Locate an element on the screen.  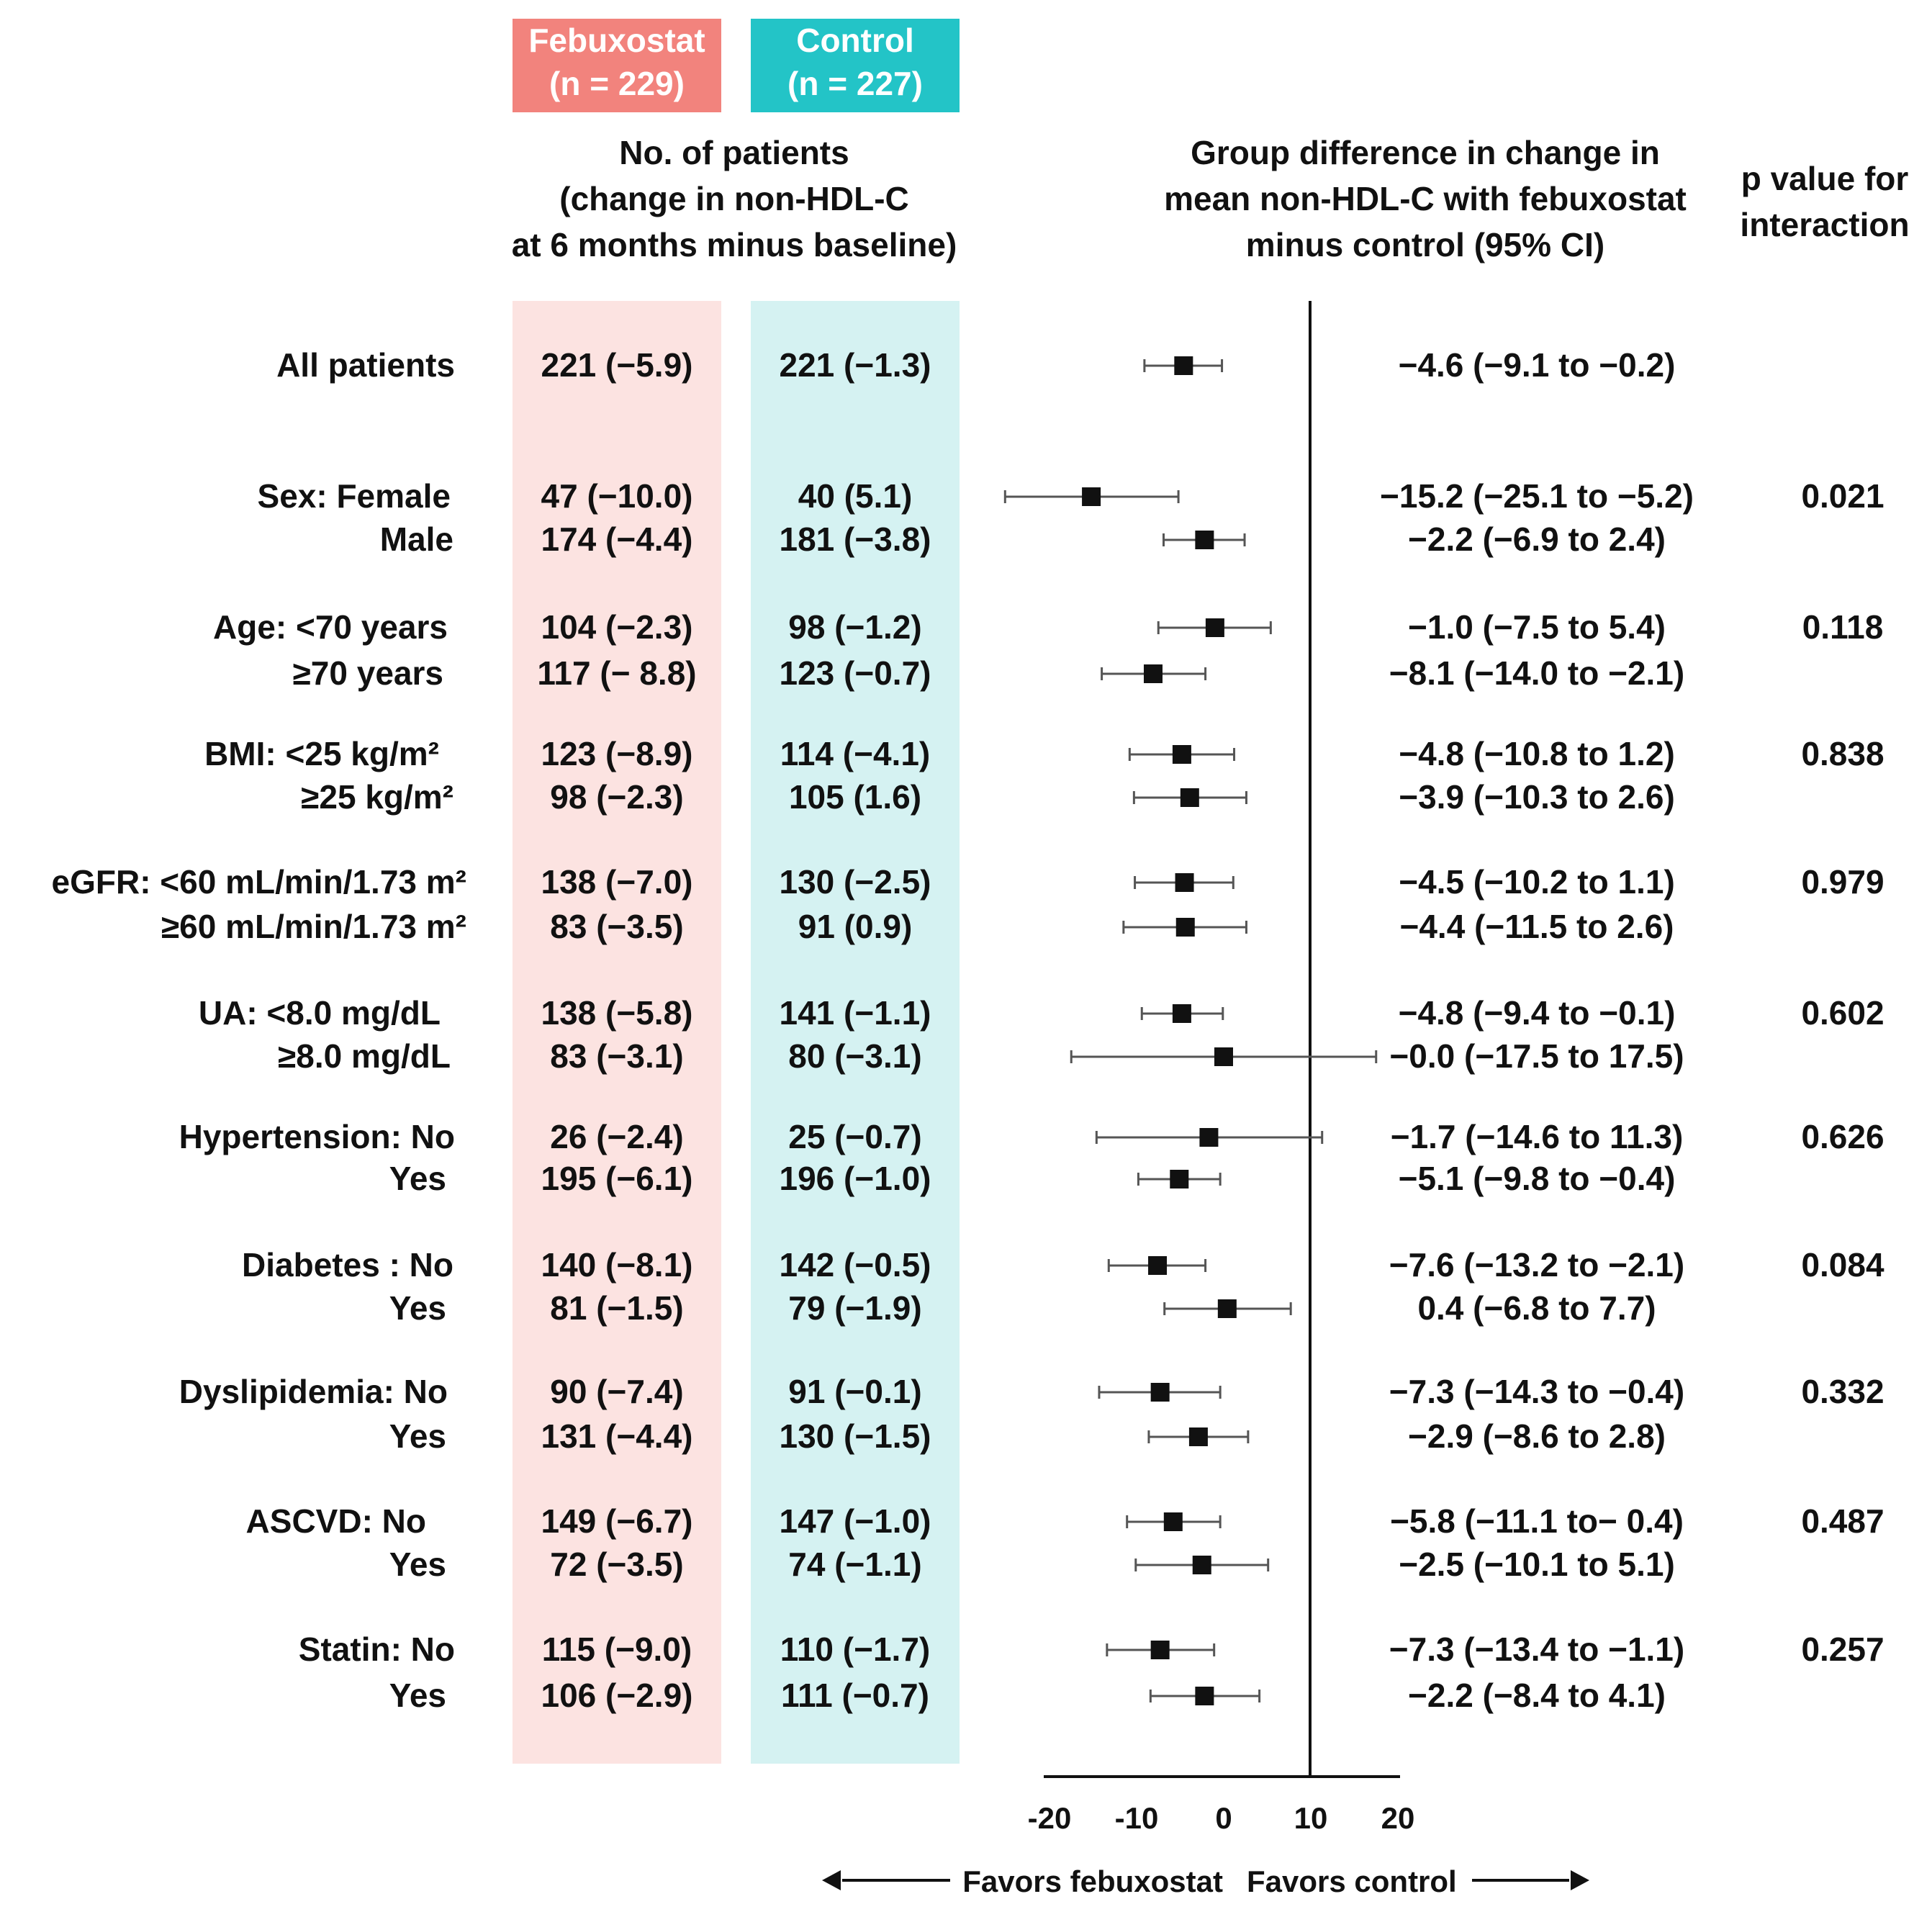
favors-febuxostat-label: Favors febuxostat is located at coordinates (1092, 1881).